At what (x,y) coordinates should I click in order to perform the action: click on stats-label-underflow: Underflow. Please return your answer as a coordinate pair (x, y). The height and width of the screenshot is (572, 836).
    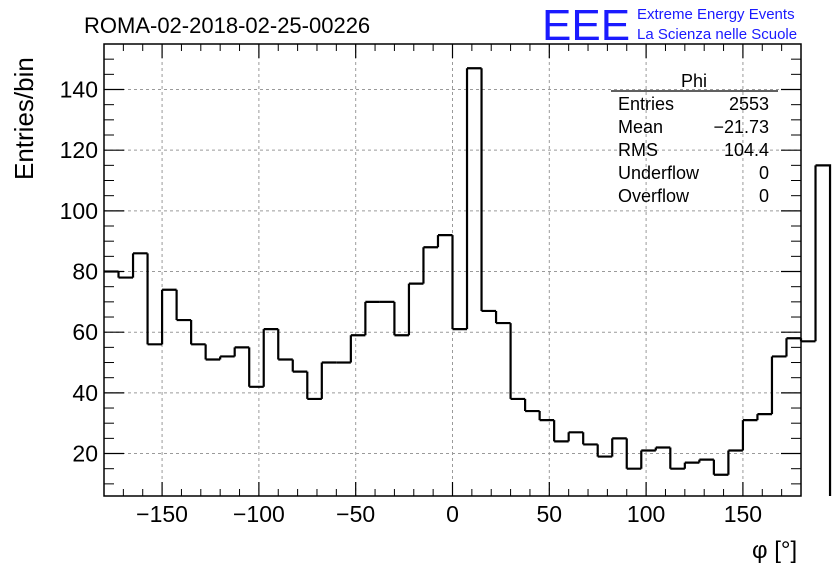
    Looking at the image, I should click on (659, 173).